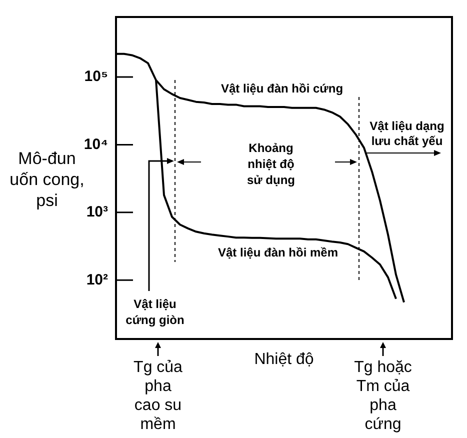  What do you see at coordinates (97, 212) in the screenshot?
I see `y-tick-label: 10³` at bounding box center [97, 212].